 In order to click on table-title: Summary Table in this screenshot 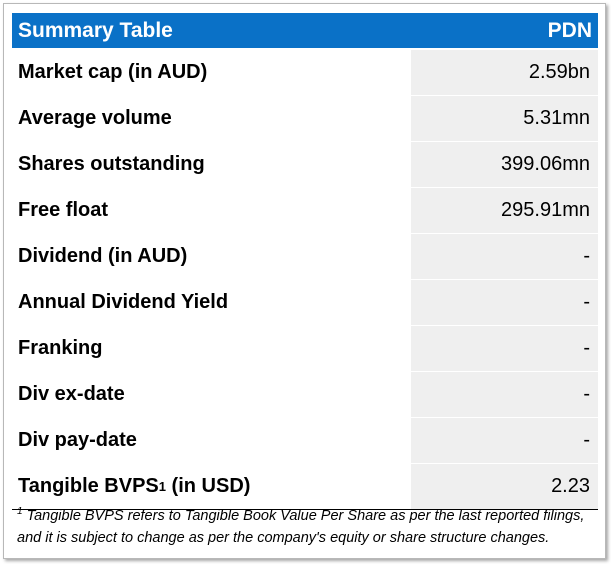, I will do `click(95, 30)`.